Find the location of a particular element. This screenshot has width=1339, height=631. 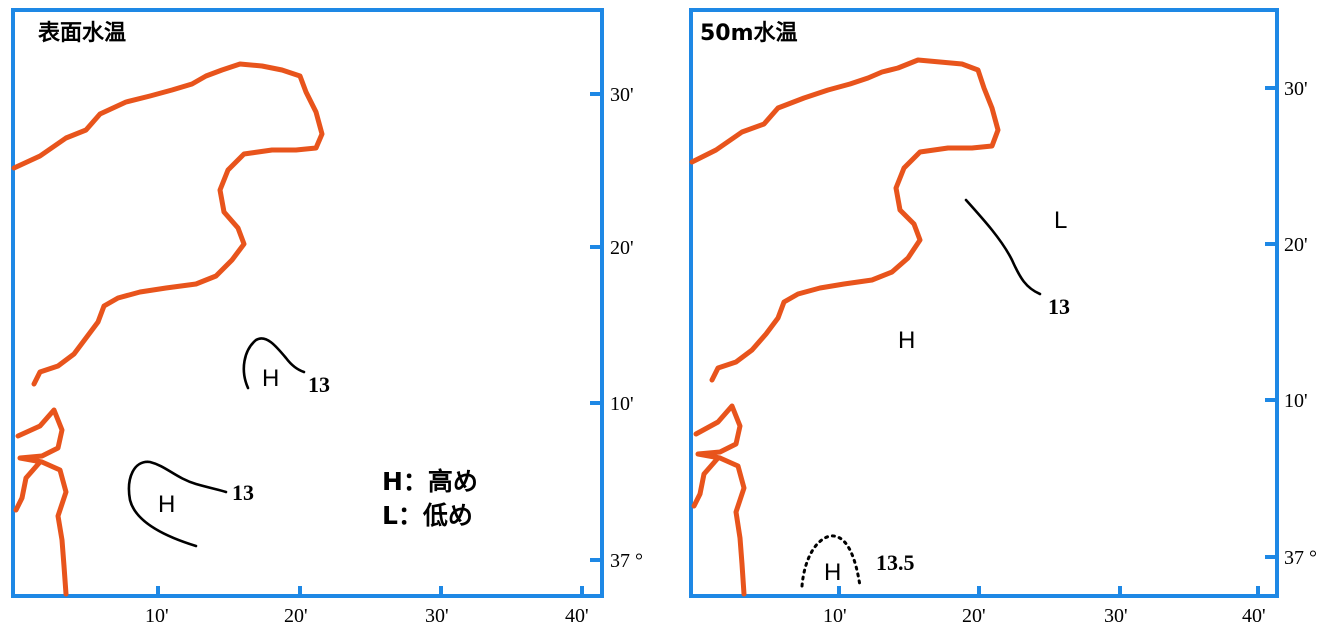

legend-low: L：低め is located at coordinates (427, 515).